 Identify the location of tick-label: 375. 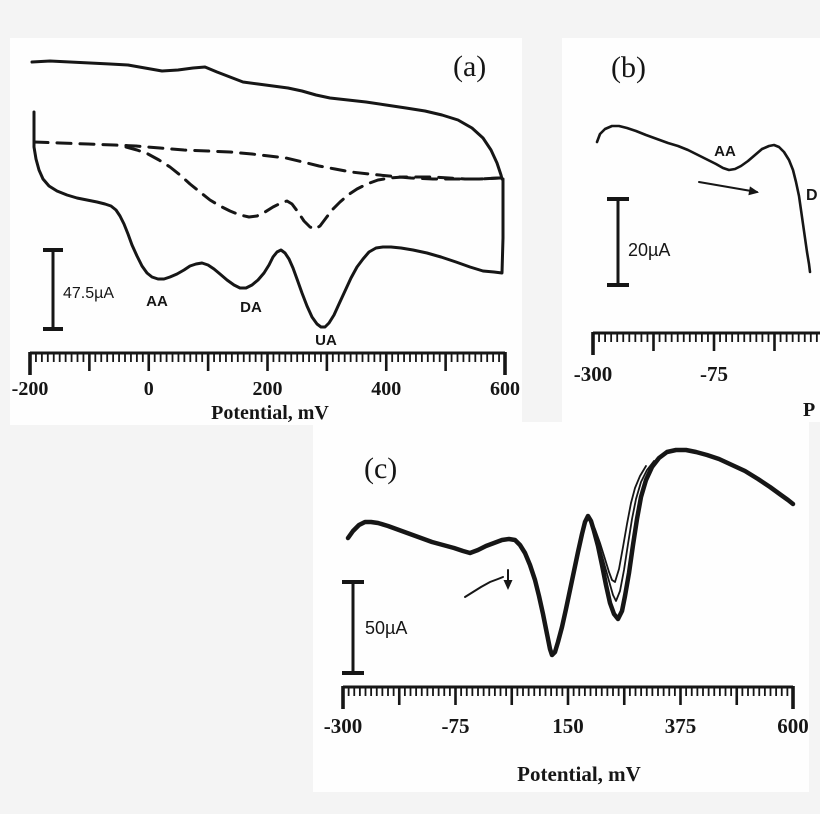
(681, 726).